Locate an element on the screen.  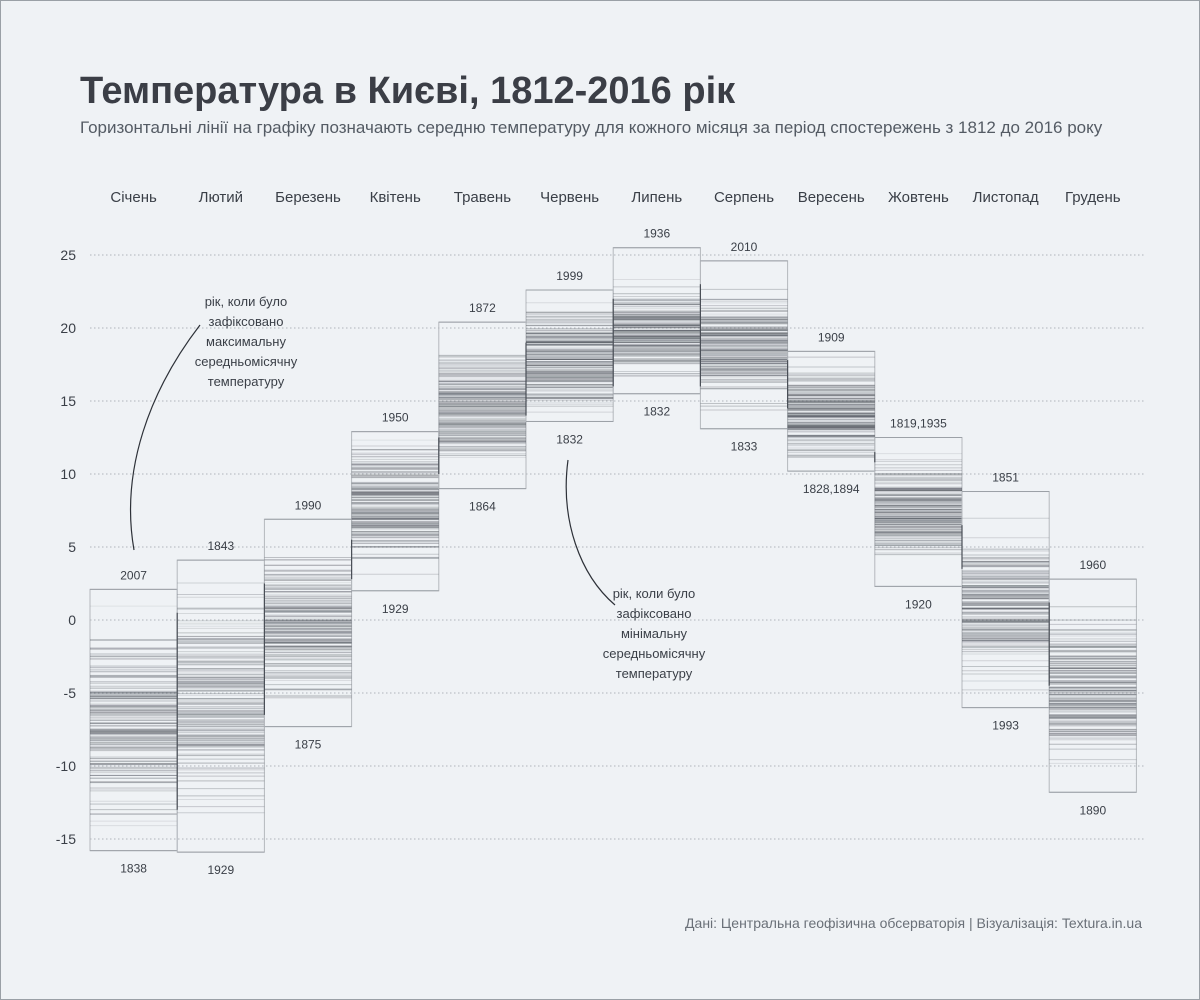
max-annotation-text: рік, коли було is located at coordinates (246, 301).